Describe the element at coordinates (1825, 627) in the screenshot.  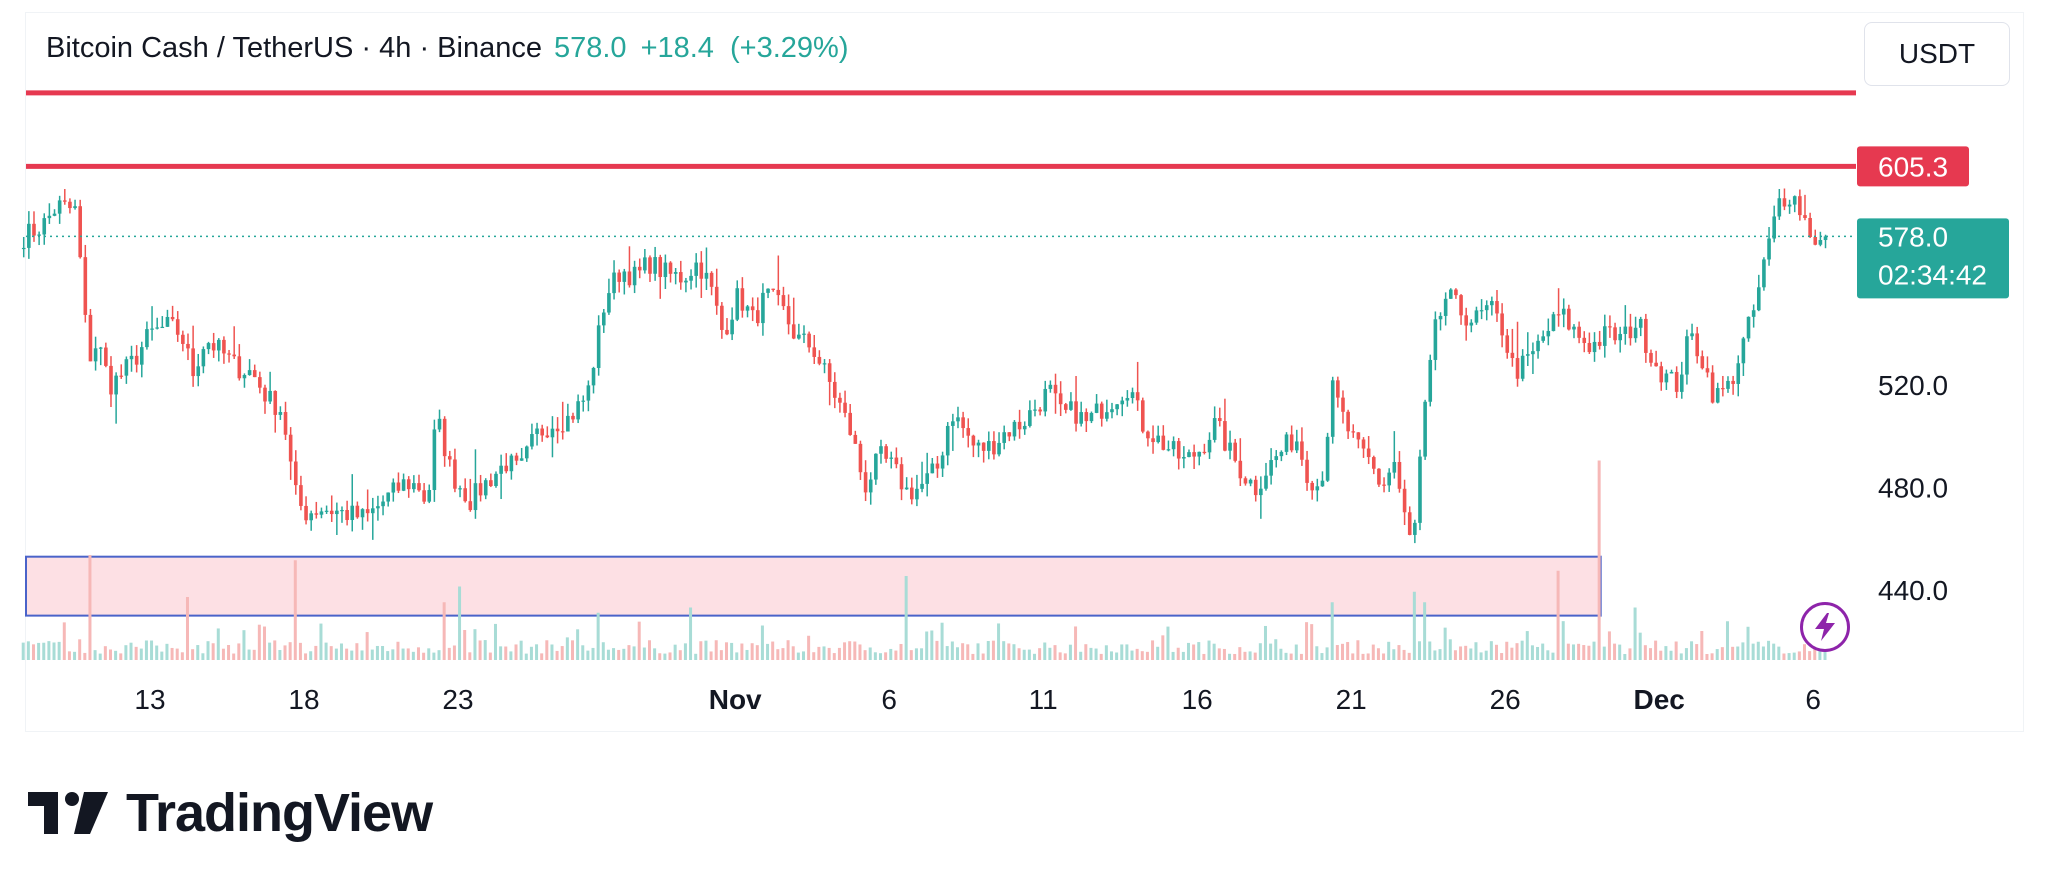
I see `lightning-button` at that location.